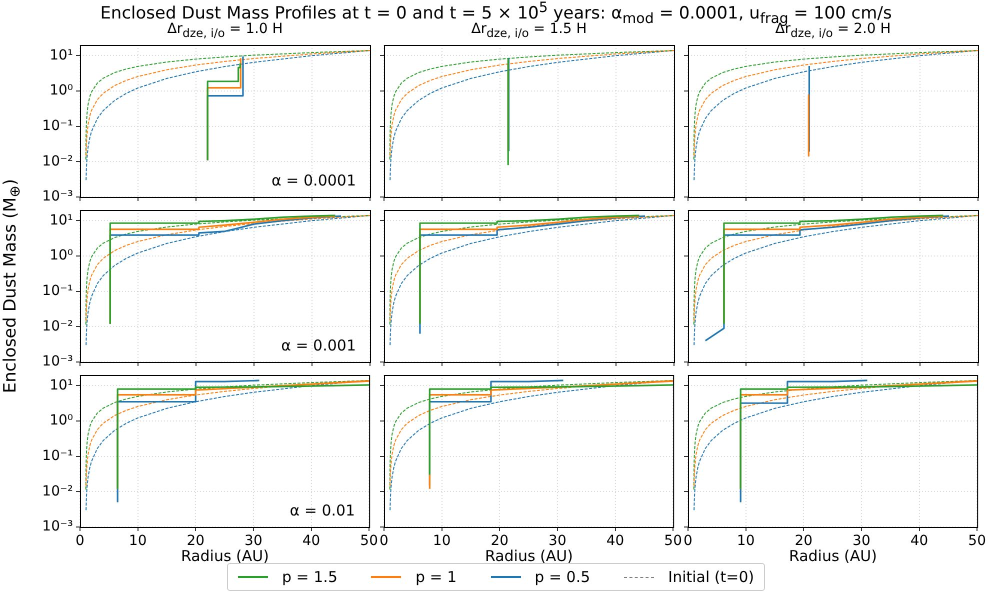  What do you see at coordinates (323, 510) in the screenshot?
I see `annotation: α = 0.01` at bounding box center [323, 510].